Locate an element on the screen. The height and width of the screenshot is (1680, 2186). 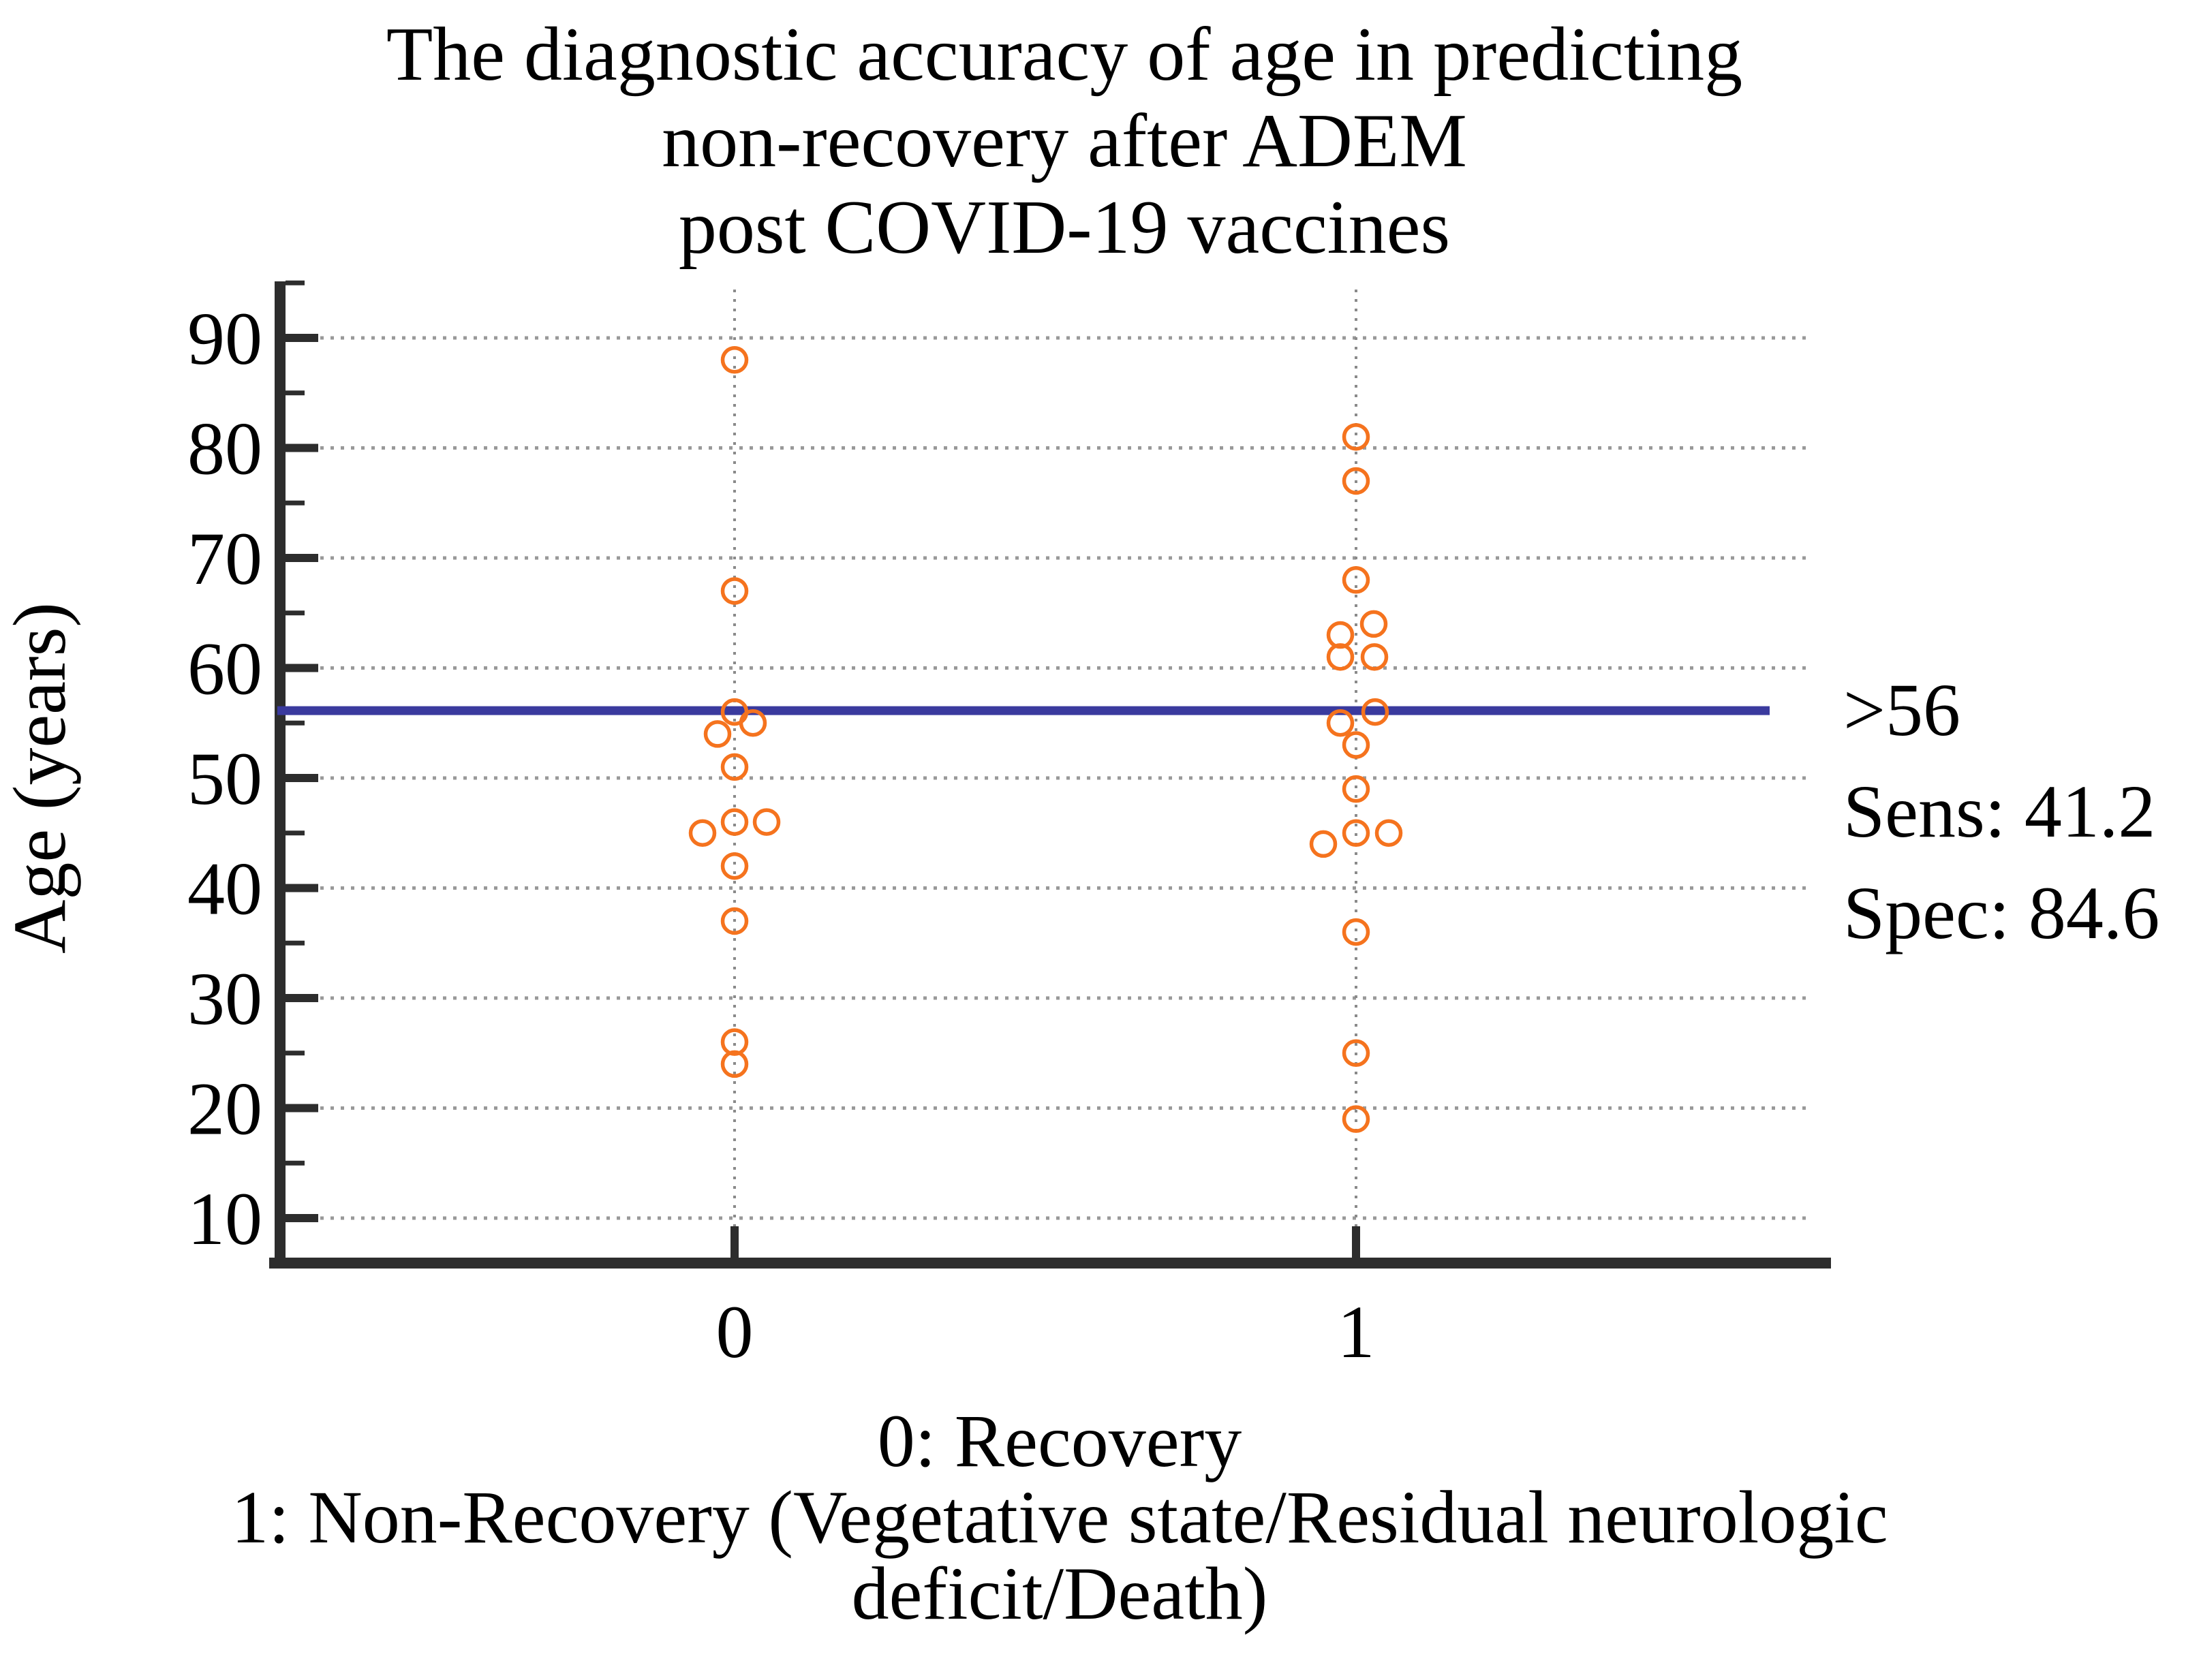
y-axis-line is located at coordinates (281, 775).